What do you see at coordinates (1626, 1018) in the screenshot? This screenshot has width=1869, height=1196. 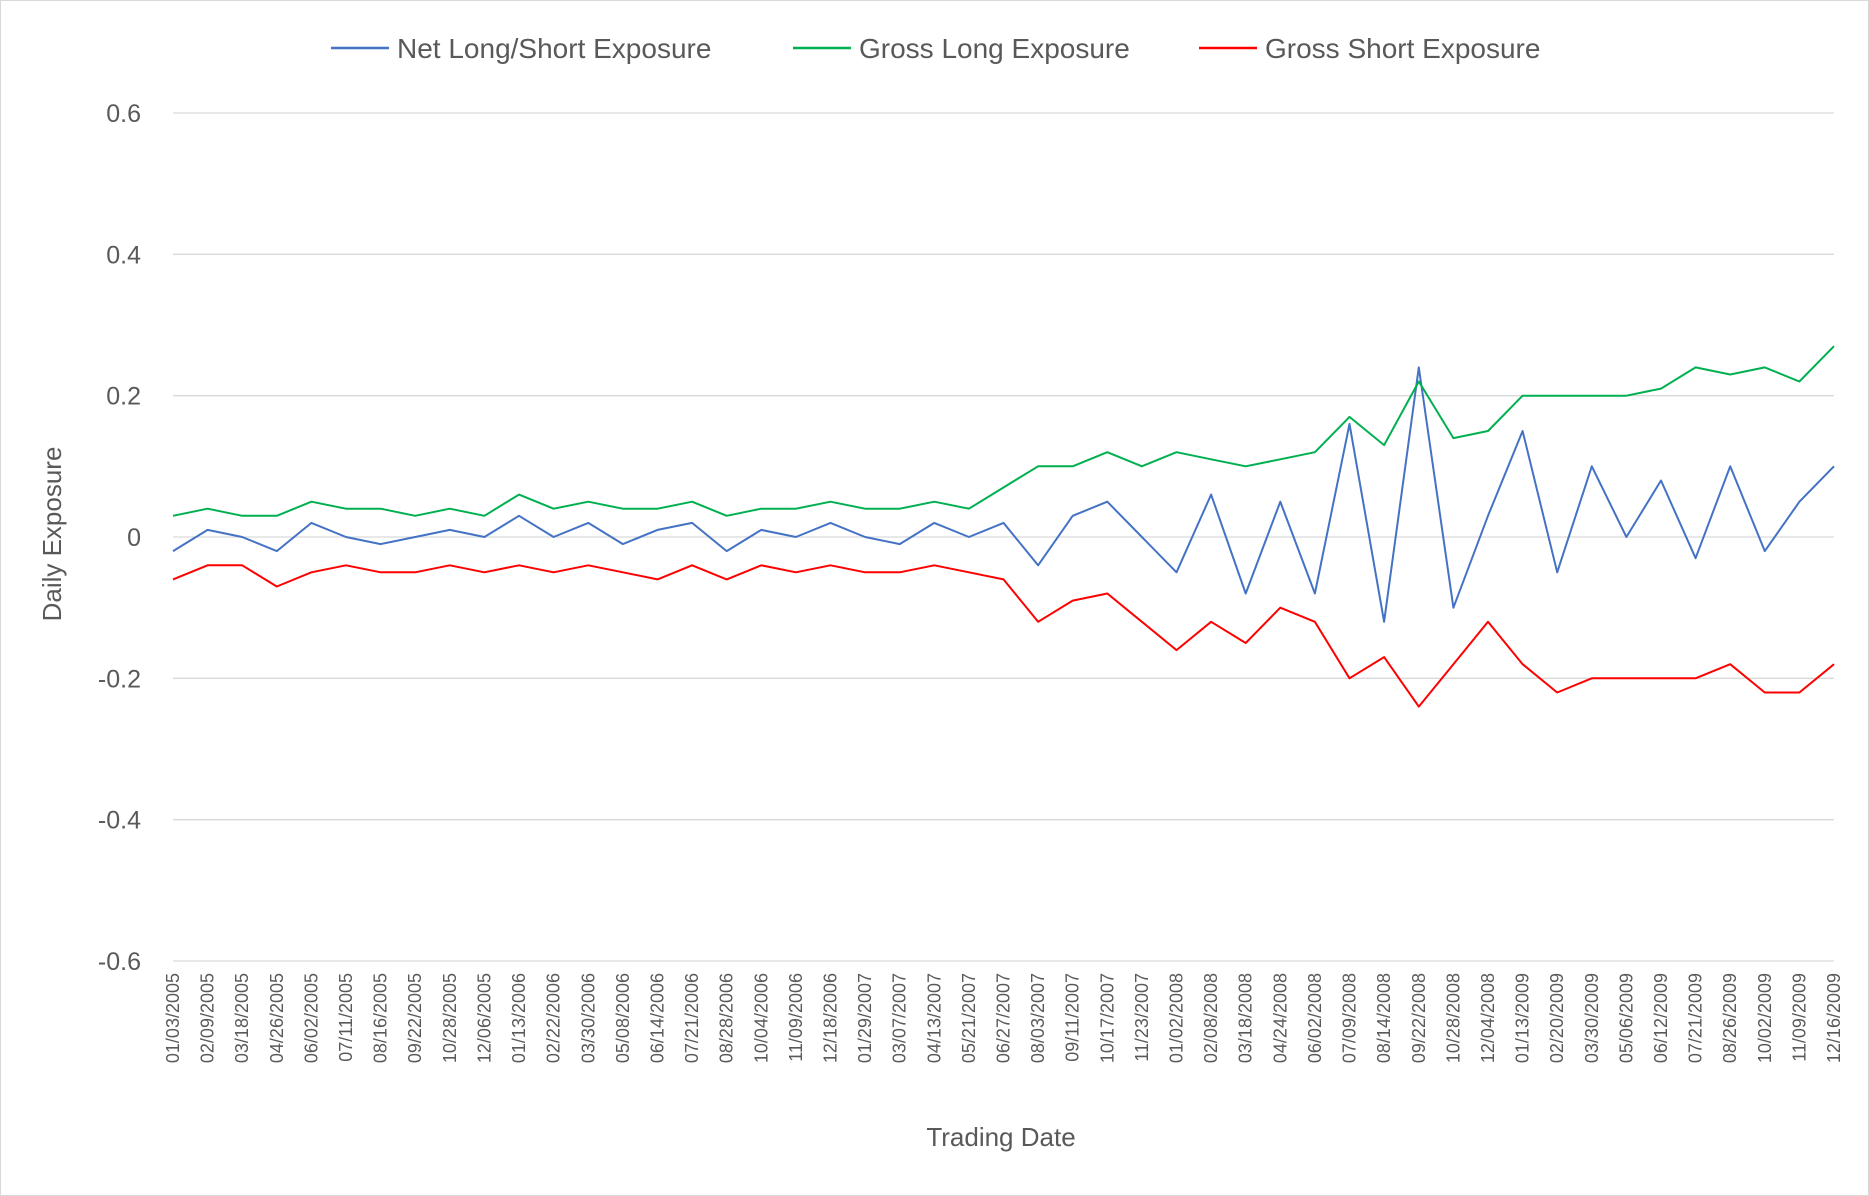 I see `x-tick-label: 05/06/2009` at bounding box center [1626, 1018].